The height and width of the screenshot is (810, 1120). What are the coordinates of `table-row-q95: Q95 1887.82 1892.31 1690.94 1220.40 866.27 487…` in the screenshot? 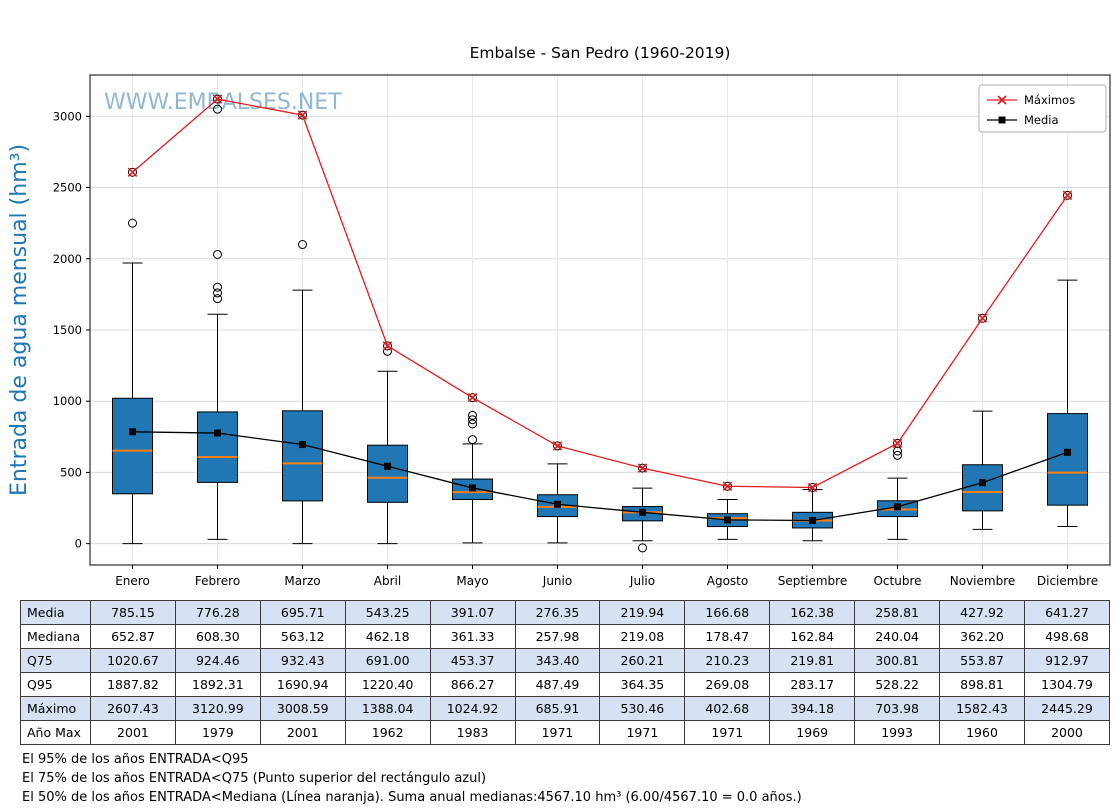 It's located at (565, 684).